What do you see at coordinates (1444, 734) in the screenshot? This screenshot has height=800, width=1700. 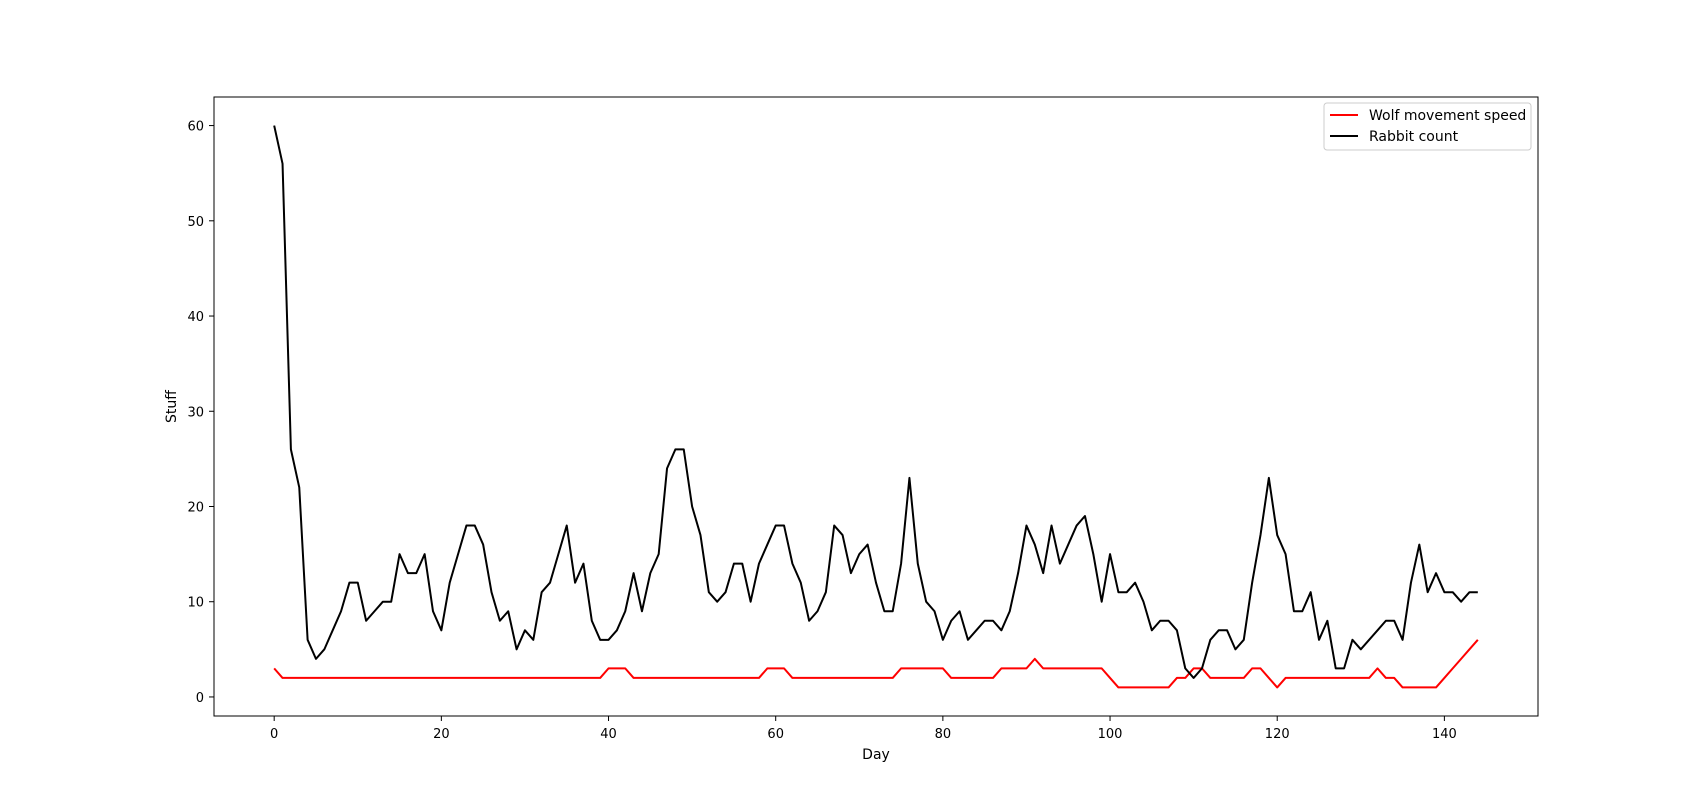 I see `x-tick-label: 140` at bounding box center [1444, 734].